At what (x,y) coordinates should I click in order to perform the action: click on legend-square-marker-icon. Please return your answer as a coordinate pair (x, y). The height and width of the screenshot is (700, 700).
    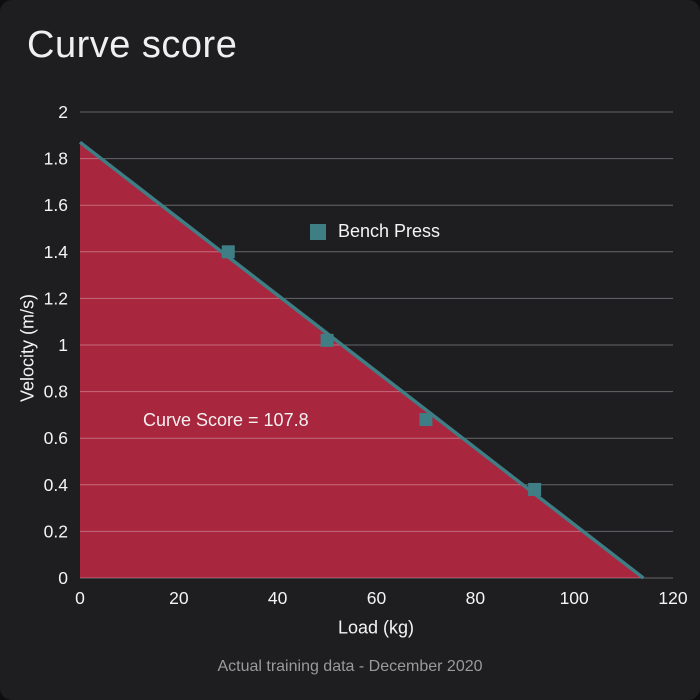
    Looking at the image, I should click on (318, 231).